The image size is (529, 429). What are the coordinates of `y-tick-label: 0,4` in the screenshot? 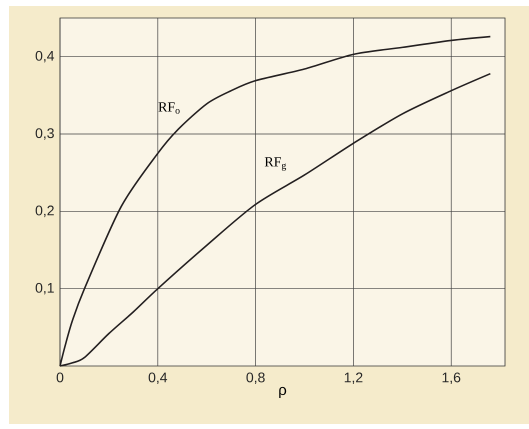 It's located at (45, 56).